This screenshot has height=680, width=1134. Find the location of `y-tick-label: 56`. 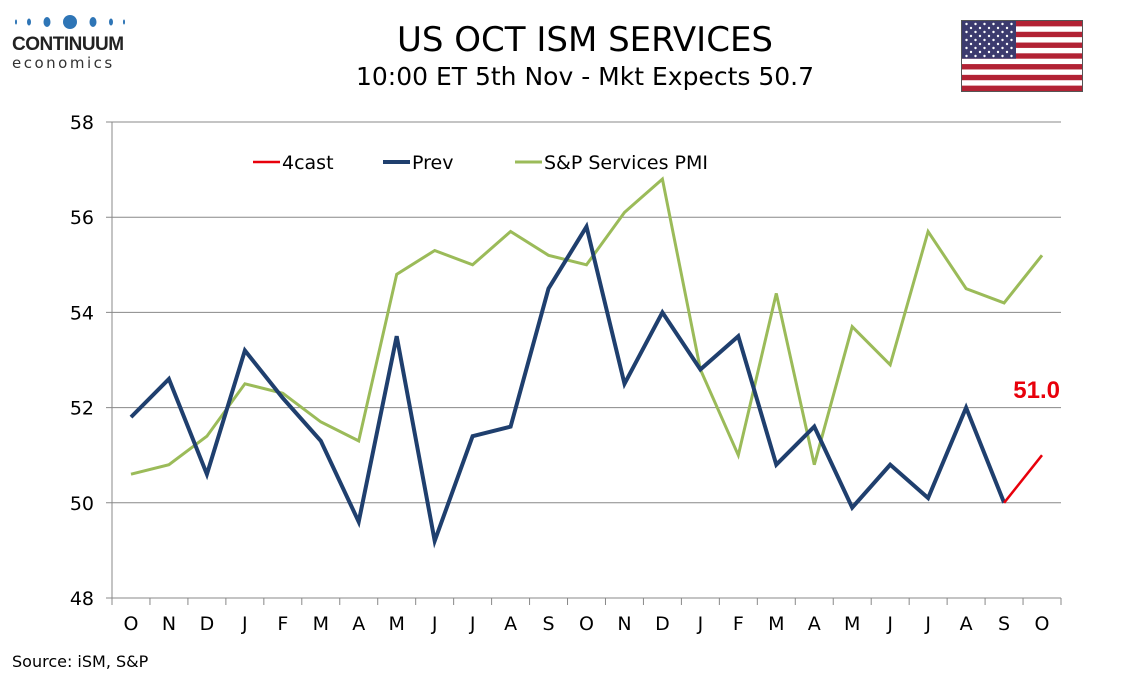

y-tick-label: 56 is located at coordinates (82, 218).